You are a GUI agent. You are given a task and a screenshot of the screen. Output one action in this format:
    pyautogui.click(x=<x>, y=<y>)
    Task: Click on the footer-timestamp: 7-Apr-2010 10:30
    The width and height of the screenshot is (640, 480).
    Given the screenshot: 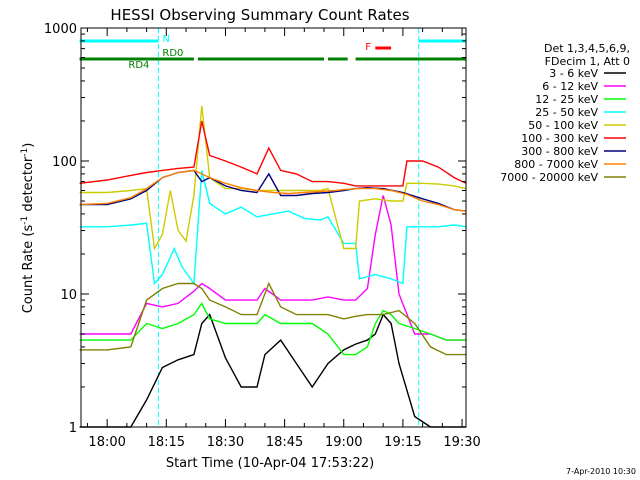 What is the action you would take?
    pyautogui.click(x=601, y=471)
    